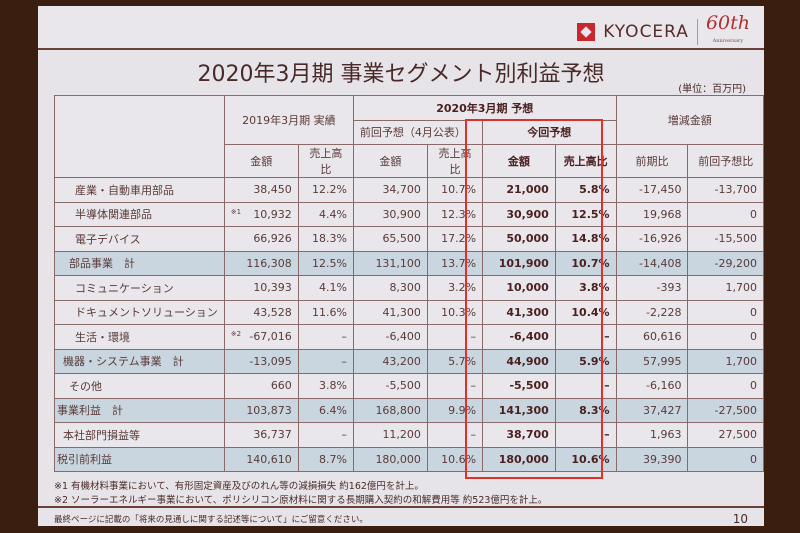  I want to click on amount-current-forecast: 30,900, so click(519, 214).